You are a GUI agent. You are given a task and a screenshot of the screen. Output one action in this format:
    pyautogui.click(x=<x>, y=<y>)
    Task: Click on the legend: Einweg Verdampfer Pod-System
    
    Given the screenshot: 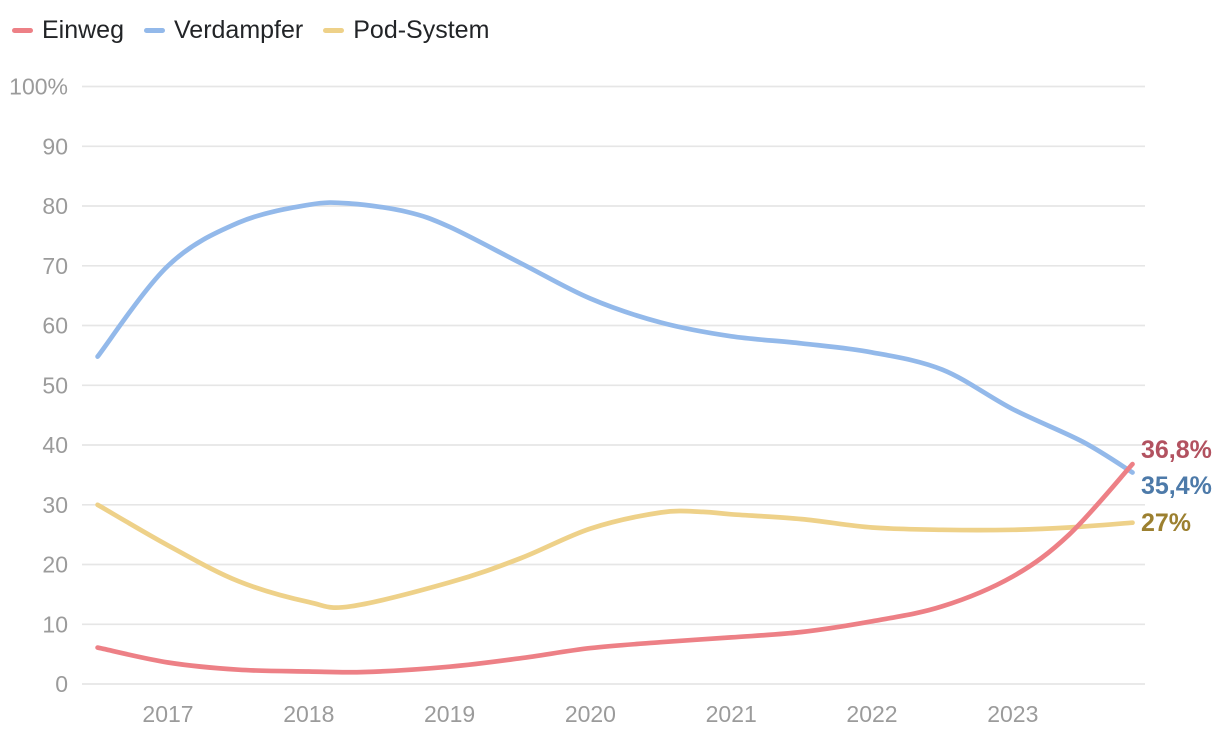 What is the action you would take?
    pyautogui.click(x=250, y=30)
    